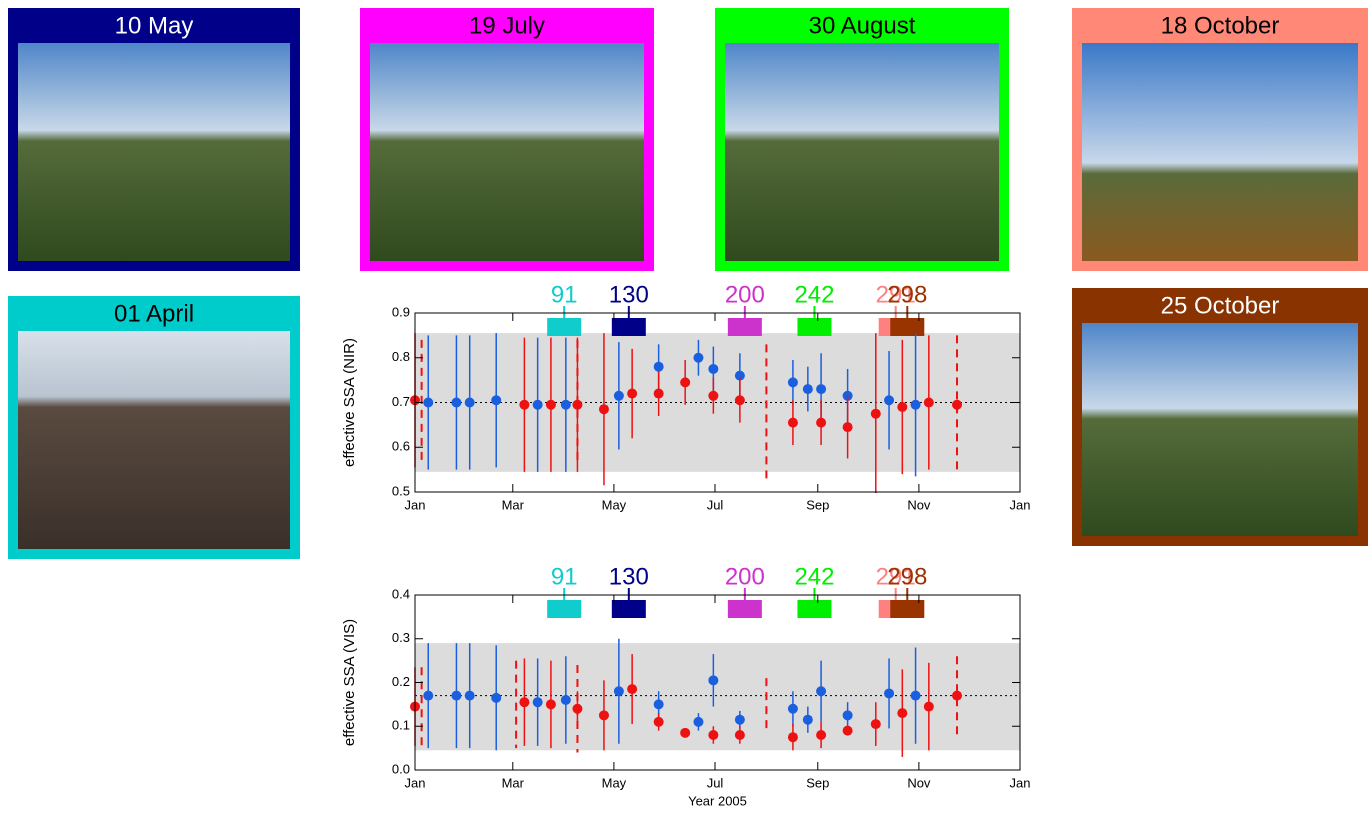 This screenshot has height=821, width=1369. What do you see at coordinates (349, 402) in the screenshot?
I see `y-axis-label: effective SSA (NIR)` at bounding box center [349, 402].